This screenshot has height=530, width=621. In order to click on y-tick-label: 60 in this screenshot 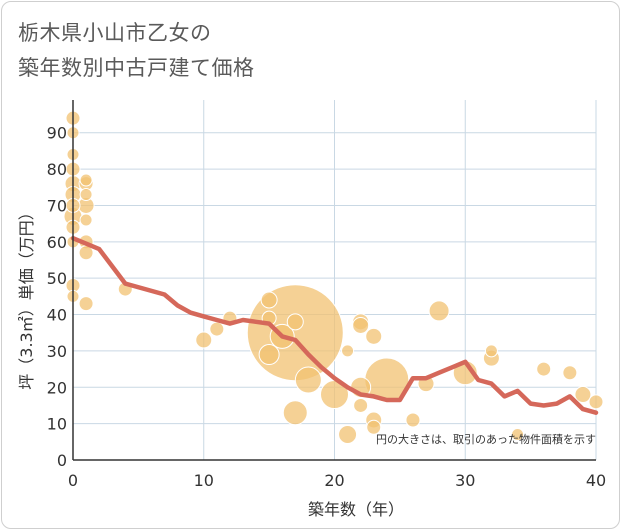, I will do `click(57, 242)`.